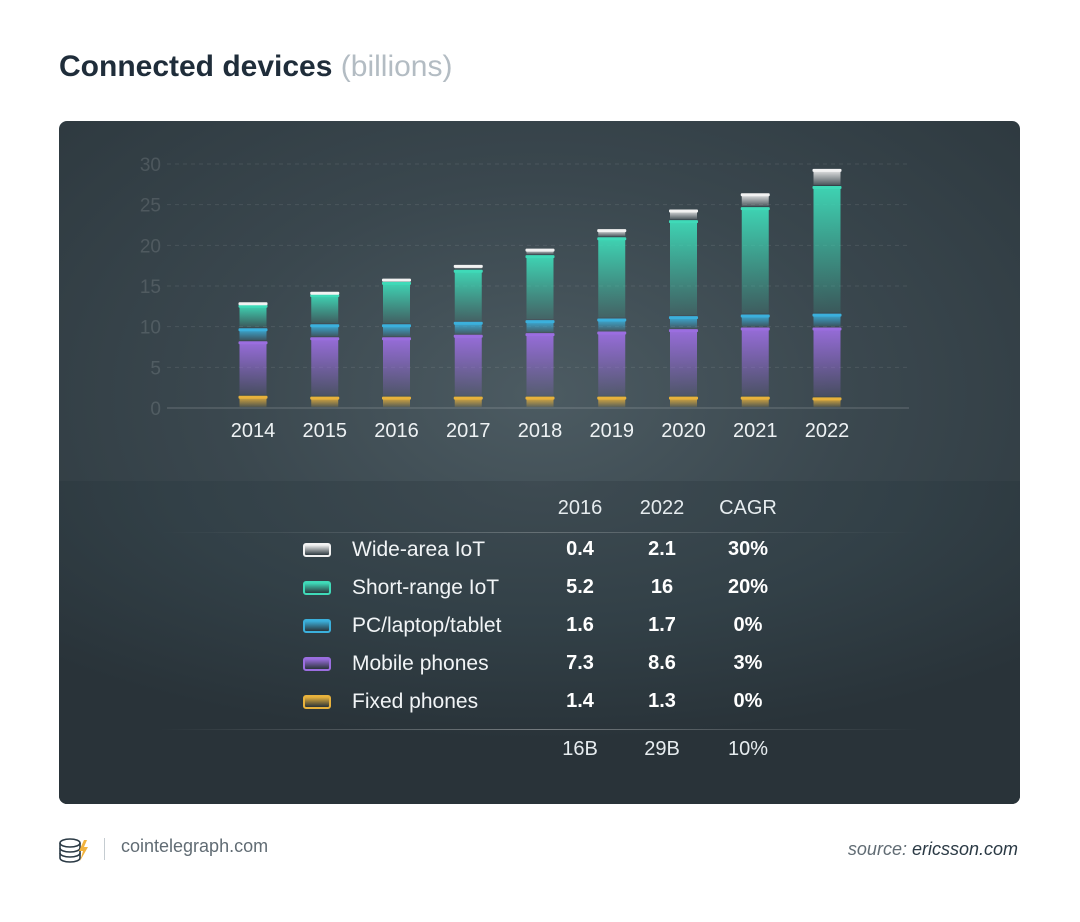 The height and width of the screenshot is (922, 1080). What do you see at coordinates (662, 549) in the screenshot?
I see `value-2022: 2.1` at bounding box center [662, 549].